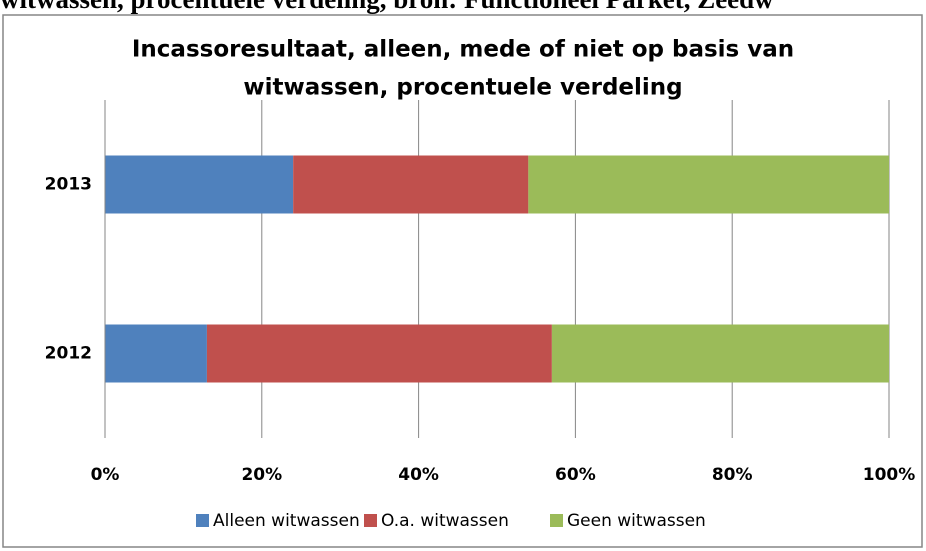 This screenshot has width=926, height=551. Describe the element at coordinates (286, 521) in the screenshot. I see `legend-label: Alleen witwassen` at that location.